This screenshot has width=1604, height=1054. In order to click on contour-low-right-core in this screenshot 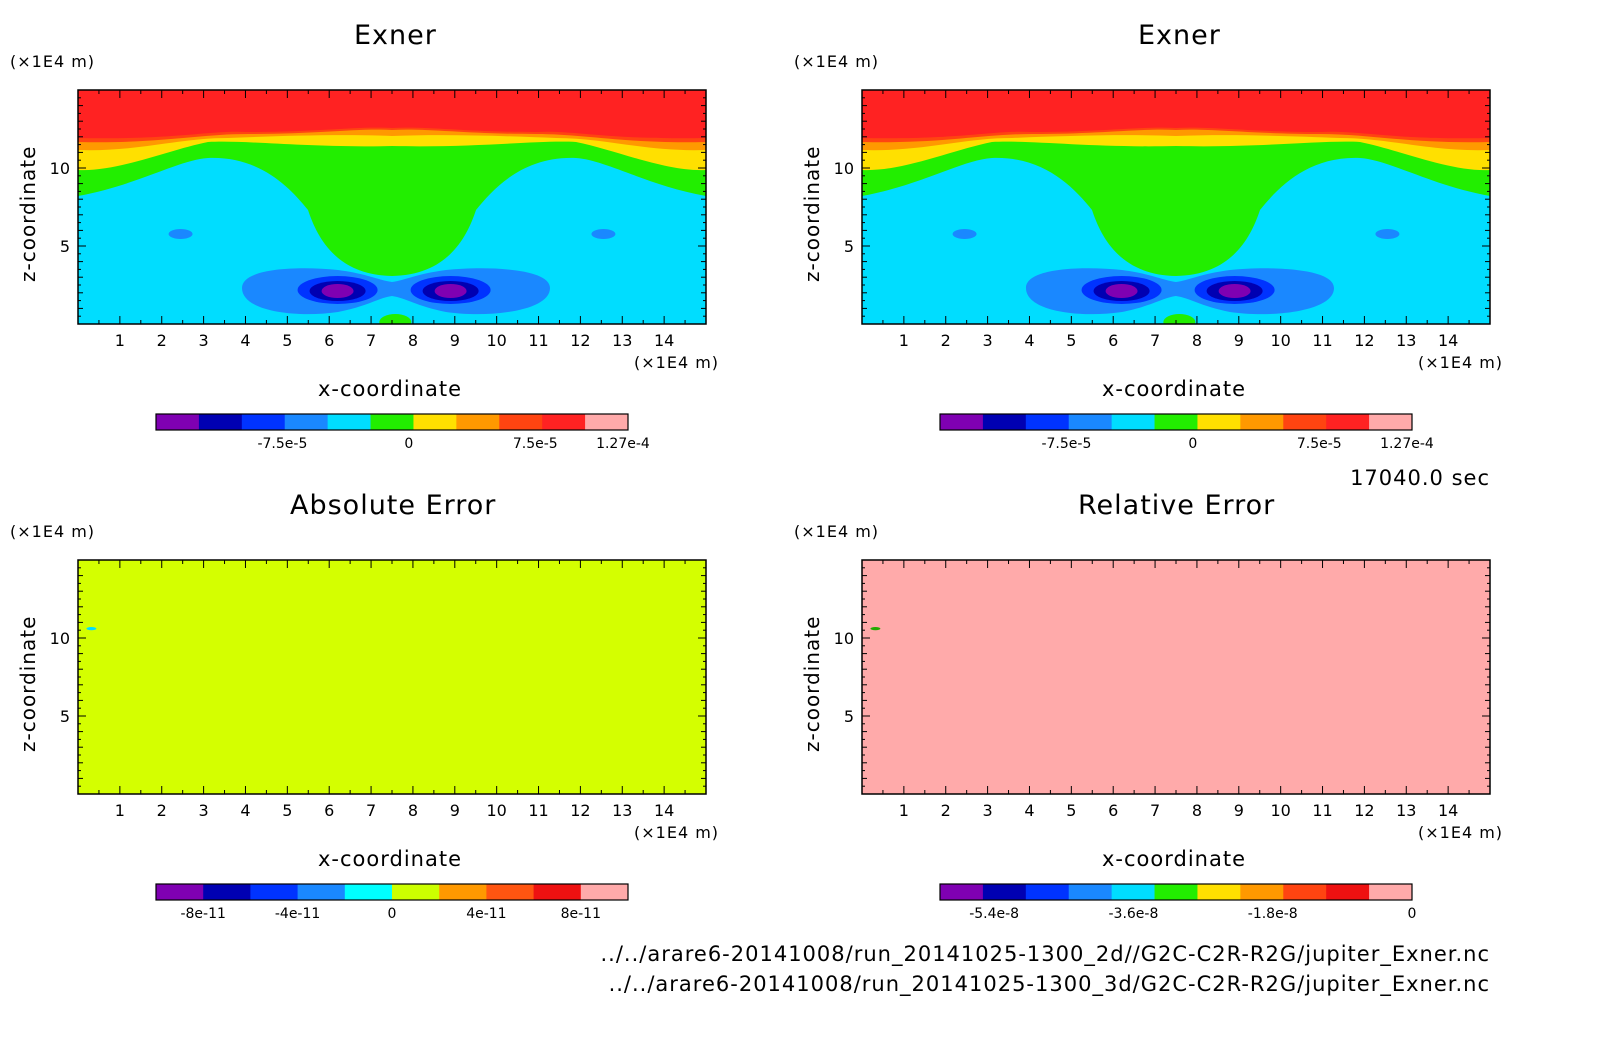, I will do `click(450, 291)`.